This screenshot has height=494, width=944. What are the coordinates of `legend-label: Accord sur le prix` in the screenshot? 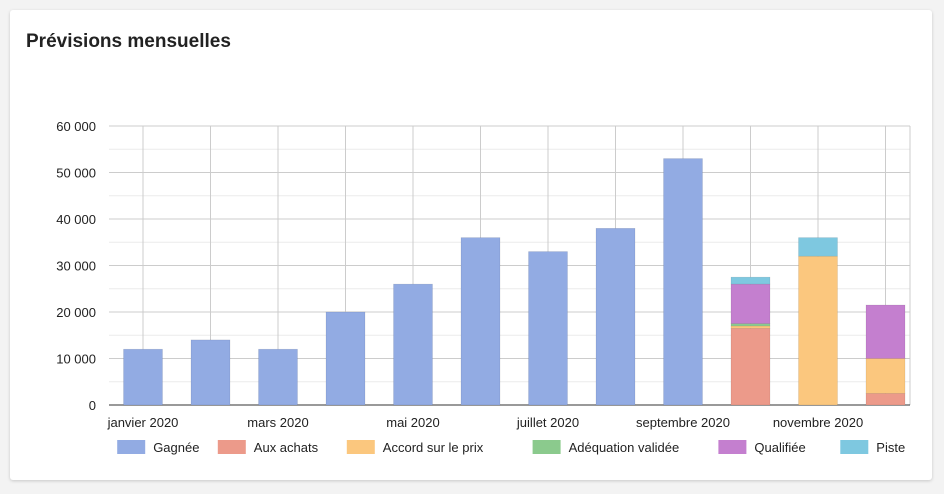 It's located at (433, 447).